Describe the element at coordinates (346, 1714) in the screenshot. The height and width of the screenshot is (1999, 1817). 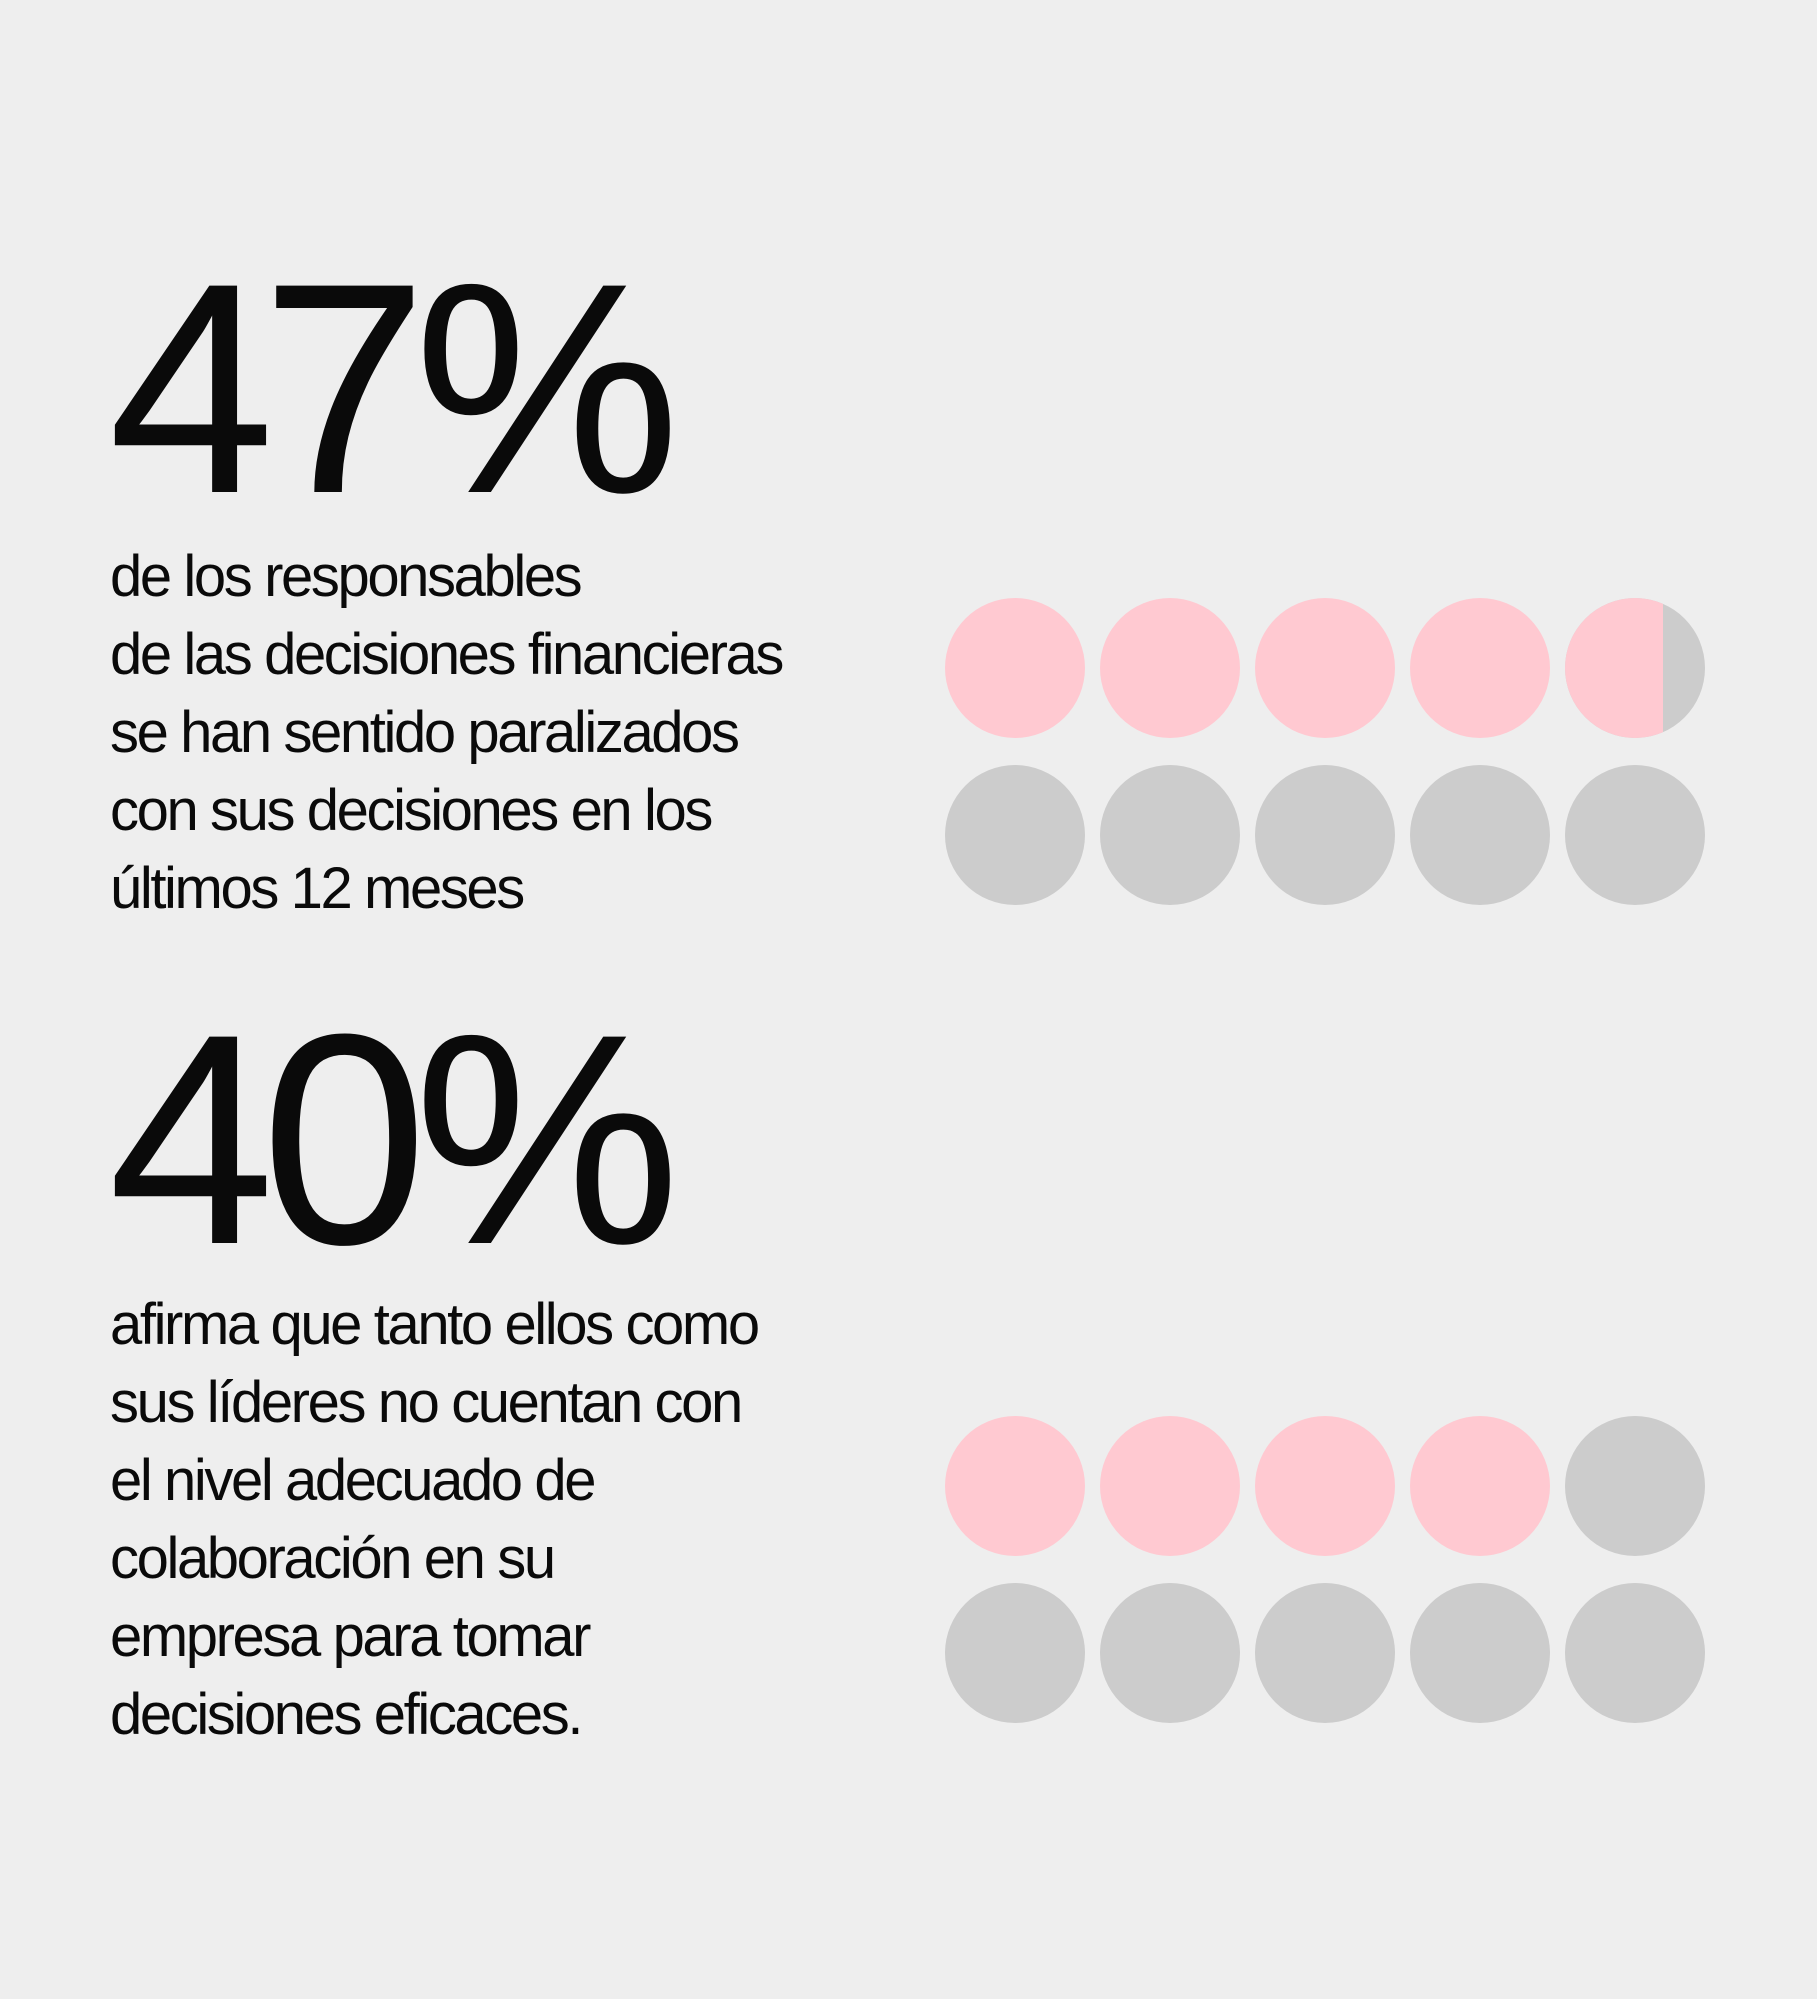
I see `stat-2-description-line: decisiones eficaces.` at that location.